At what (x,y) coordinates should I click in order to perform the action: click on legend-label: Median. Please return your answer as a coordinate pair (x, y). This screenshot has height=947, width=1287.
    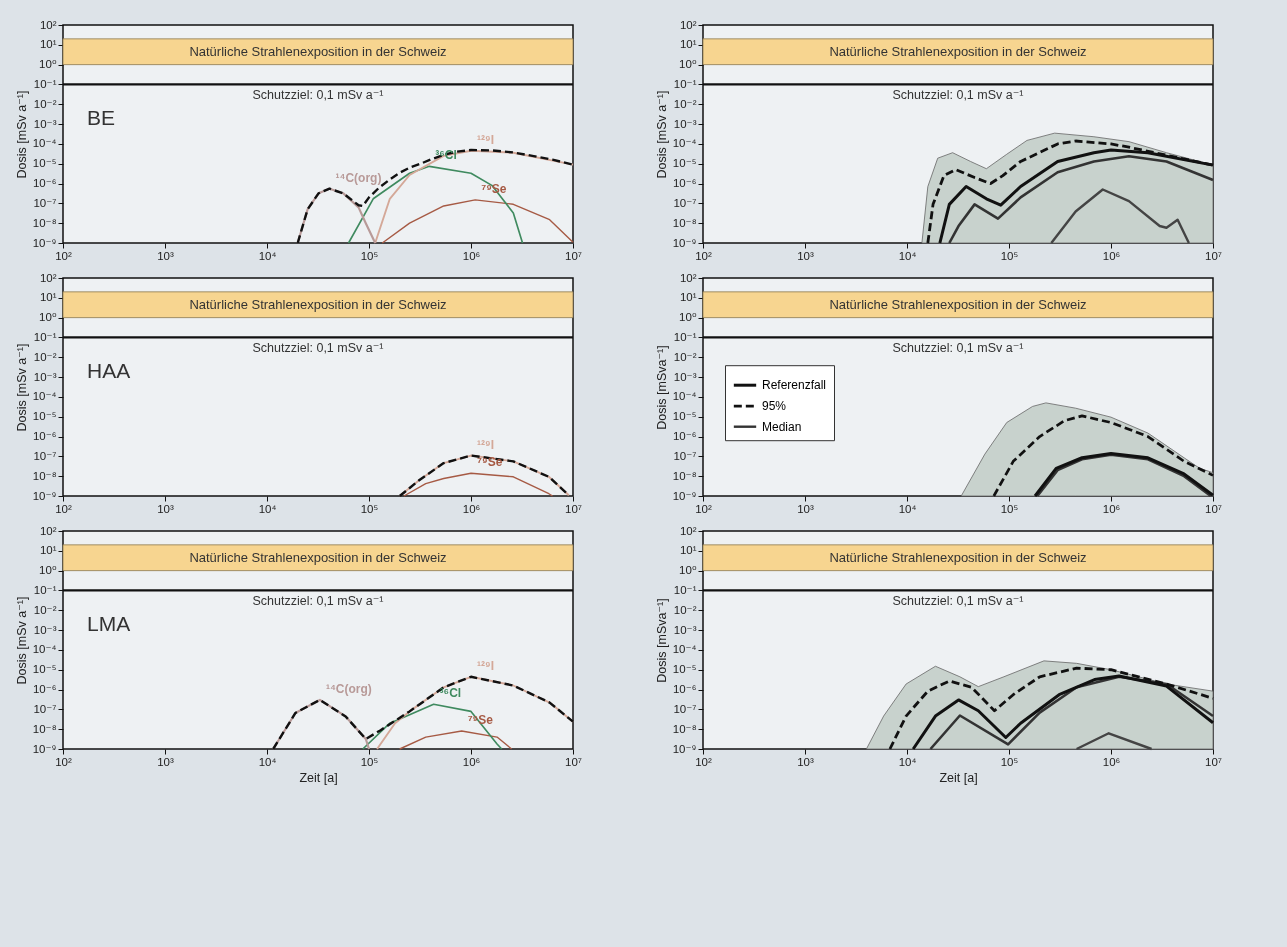
    Looking at the image, I should click on (782, 426).